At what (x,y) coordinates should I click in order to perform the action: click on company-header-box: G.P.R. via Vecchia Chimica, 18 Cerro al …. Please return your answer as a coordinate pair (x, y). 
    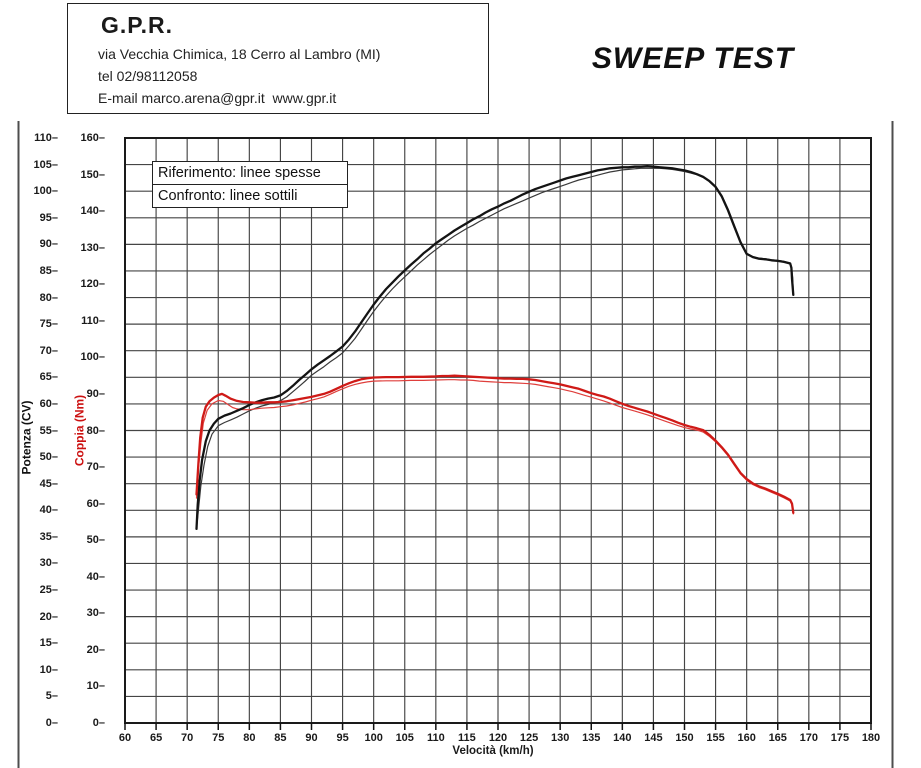
    Looking at the image, I should click on (278, 58).